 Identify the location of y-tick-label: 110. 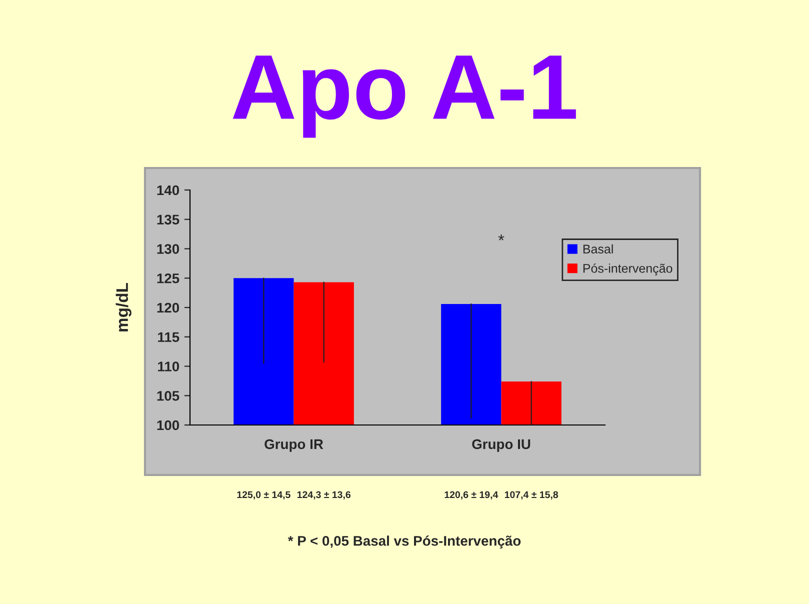
(169, 367).